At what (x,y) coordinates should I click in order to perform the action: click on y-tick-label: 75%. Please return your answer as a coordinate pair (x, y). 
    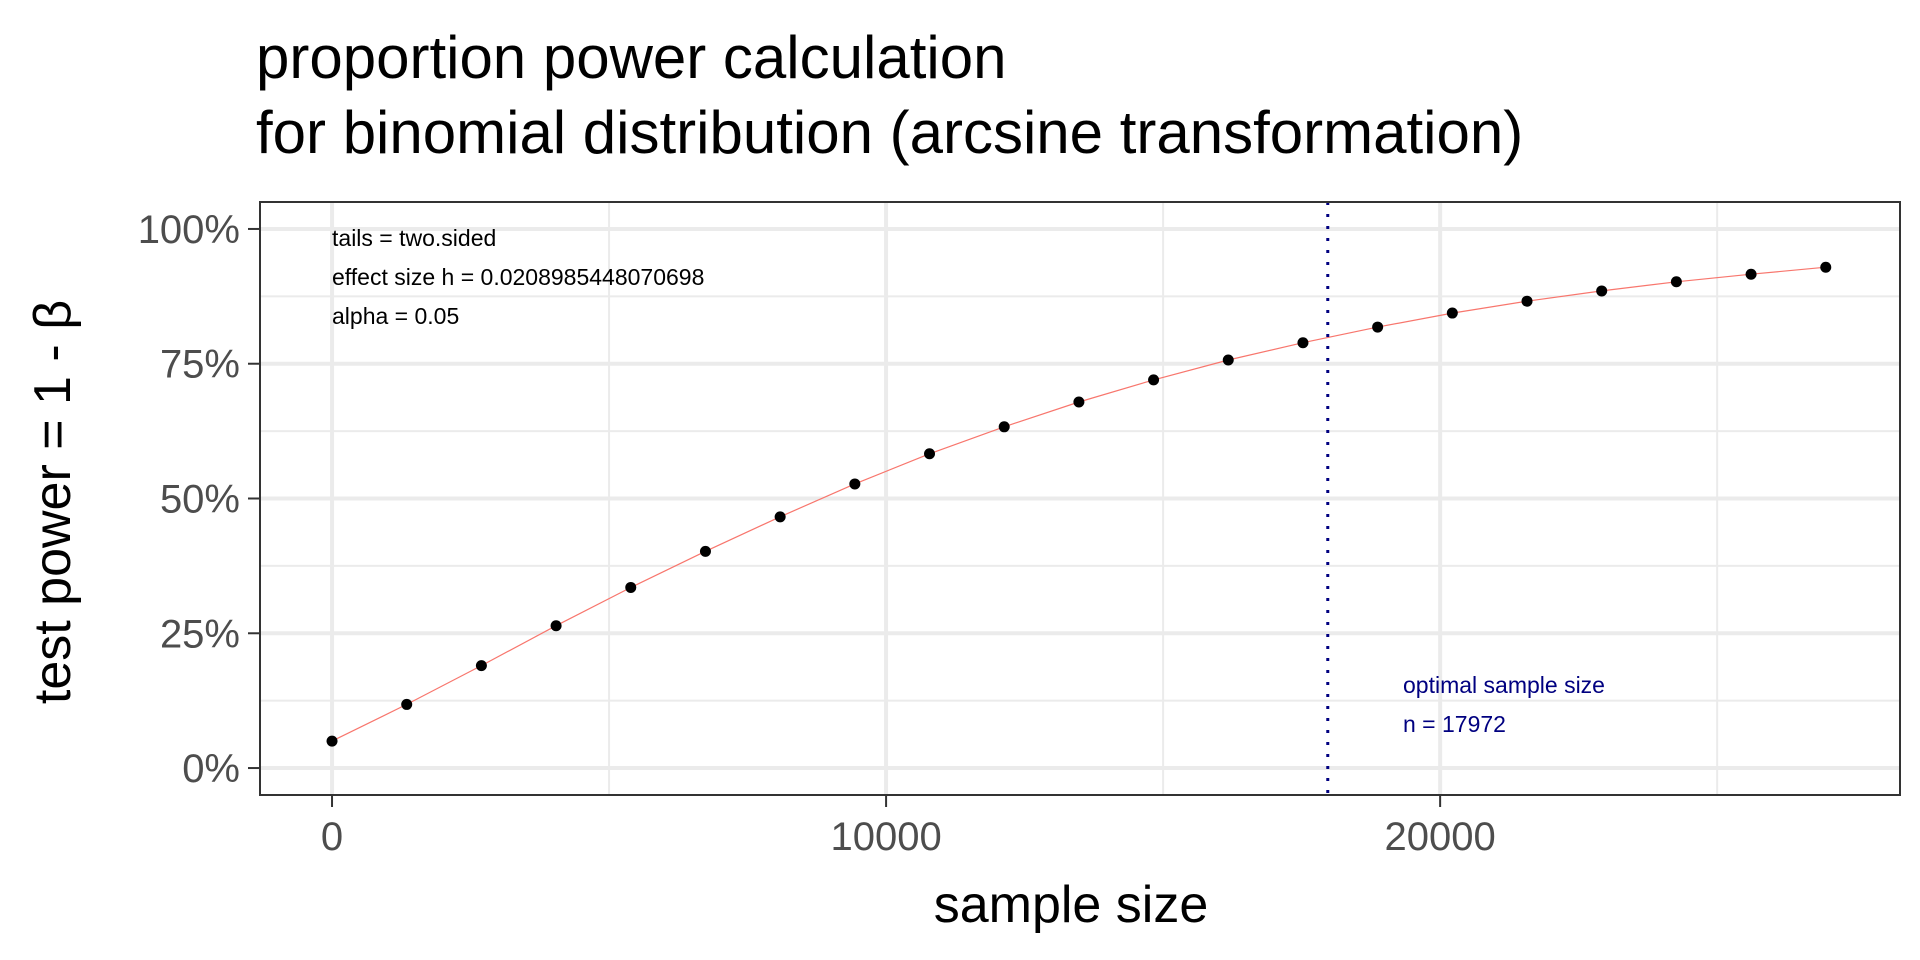
    Looking at the image, I should click on (200, 365).